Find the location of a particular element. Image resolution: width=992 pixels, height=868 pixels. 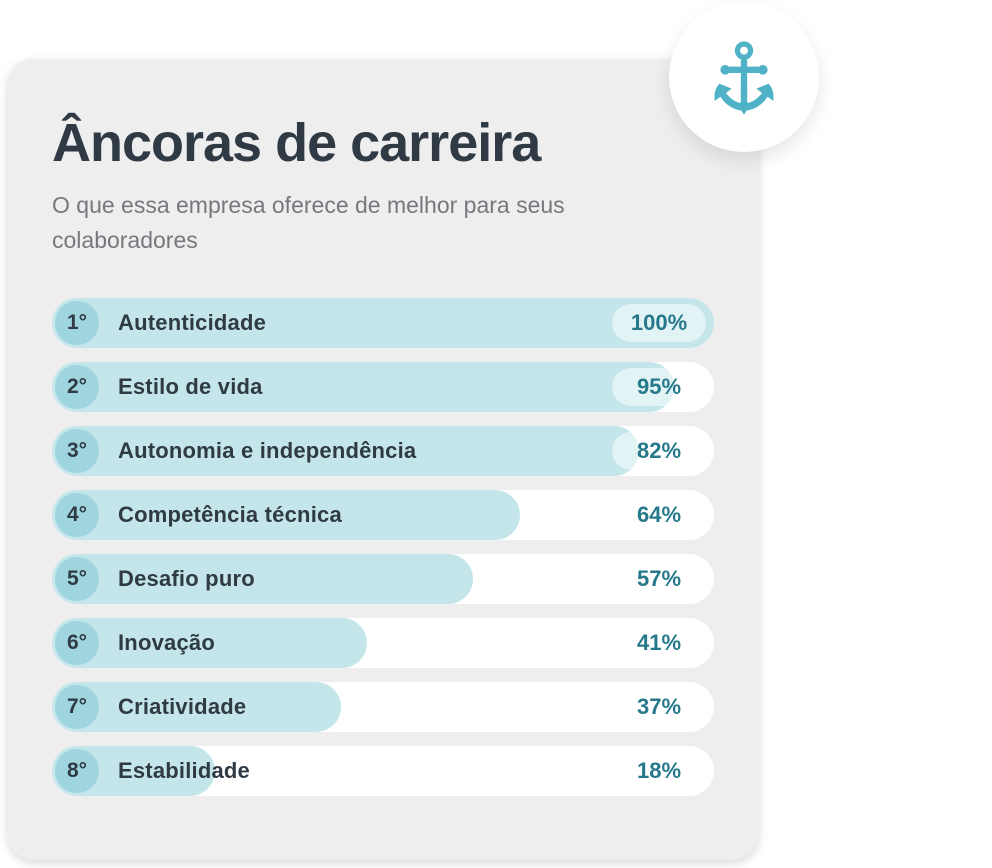

bar-row: 4° Competência técnica 64% is located at coordinates (383, 515).